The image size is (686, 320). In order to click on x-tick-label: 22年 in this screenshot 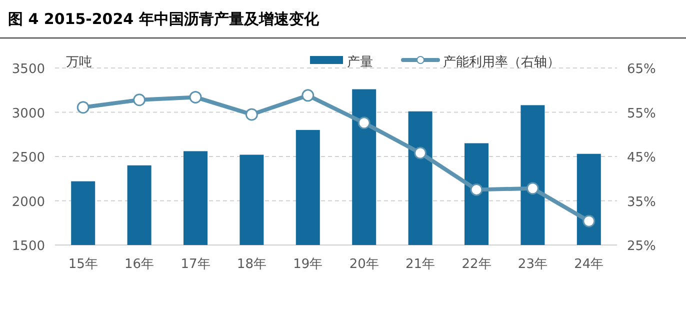, I will do `click(477, 264)`.